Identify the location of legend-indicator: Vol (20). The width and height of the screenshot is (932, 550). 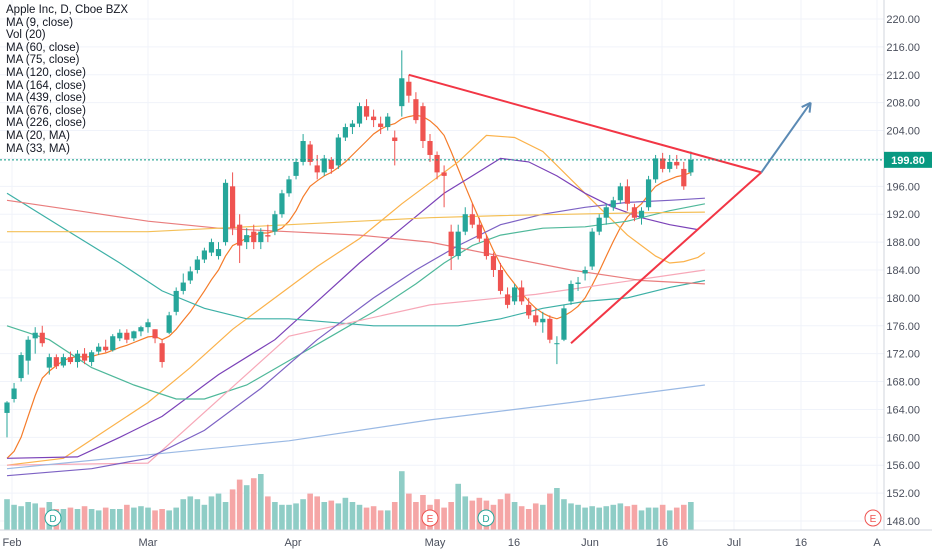
(26, 35).